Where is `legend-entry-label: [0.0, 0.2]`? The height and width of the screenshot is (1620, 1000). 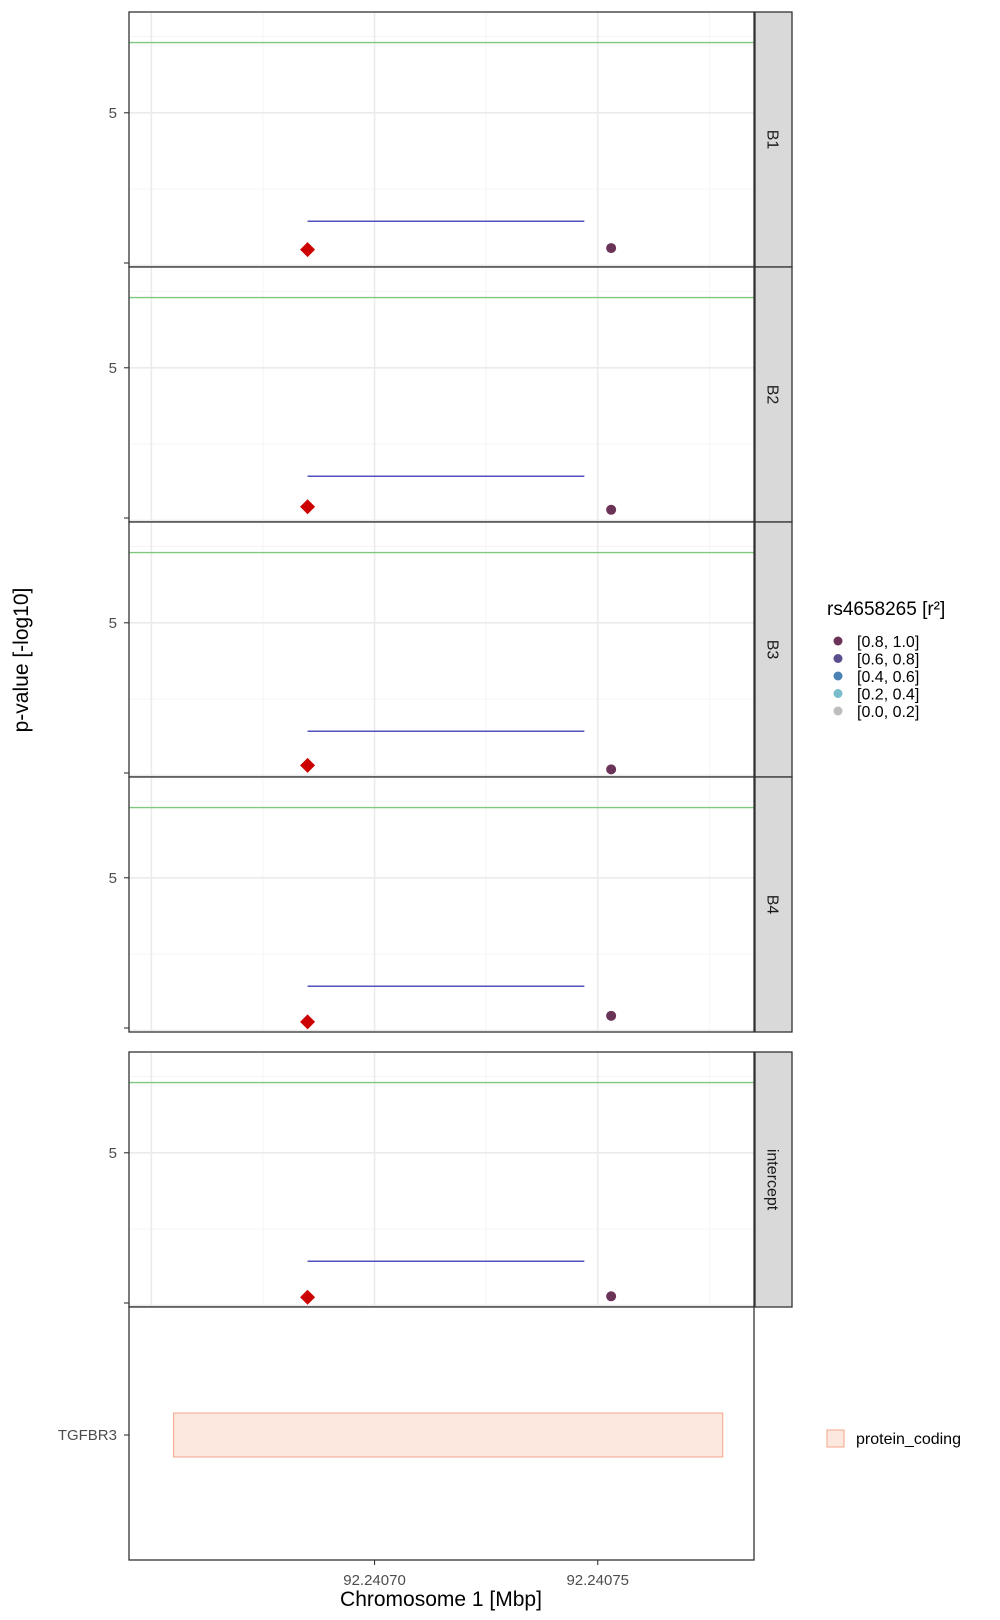 legend-entry-label: [0.0, 0.2] is located at coordinates (888, 712).